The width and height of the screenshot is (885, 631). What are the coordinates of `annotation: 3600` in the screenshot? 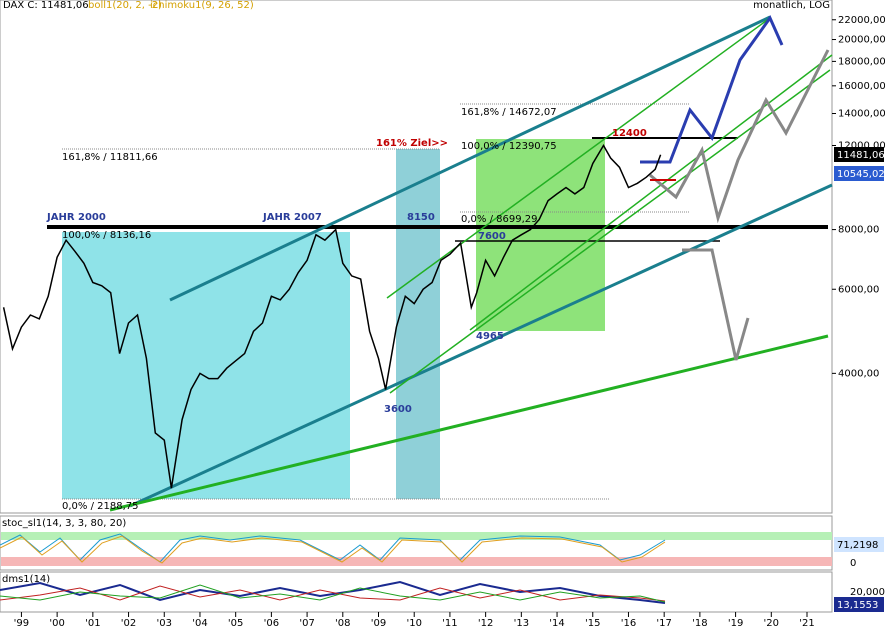 It's located at (398, 409).